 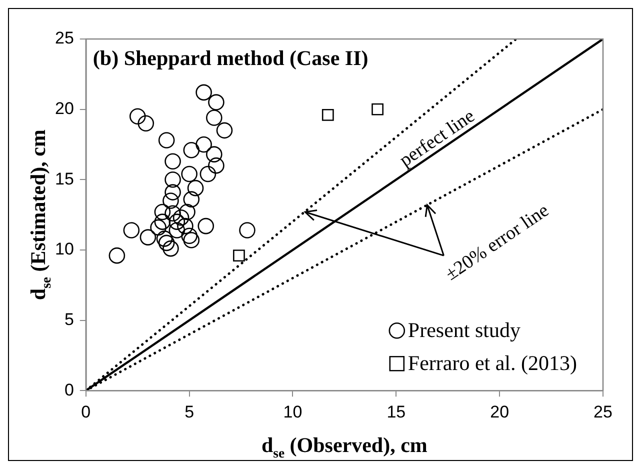 What do you see at coordinates (396, 412) in the screenshot?
I see `x-tick-label: 15` at bounding box center [396, 412].